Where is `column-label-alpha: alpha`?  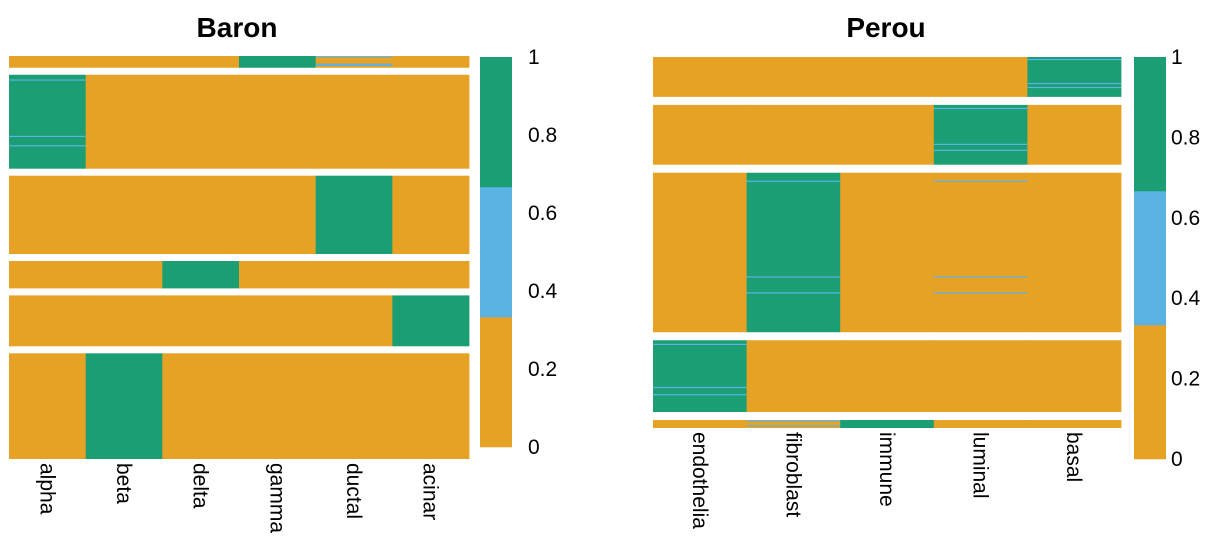
column-label-alpha: alpha is located at coordinates (46, 489).